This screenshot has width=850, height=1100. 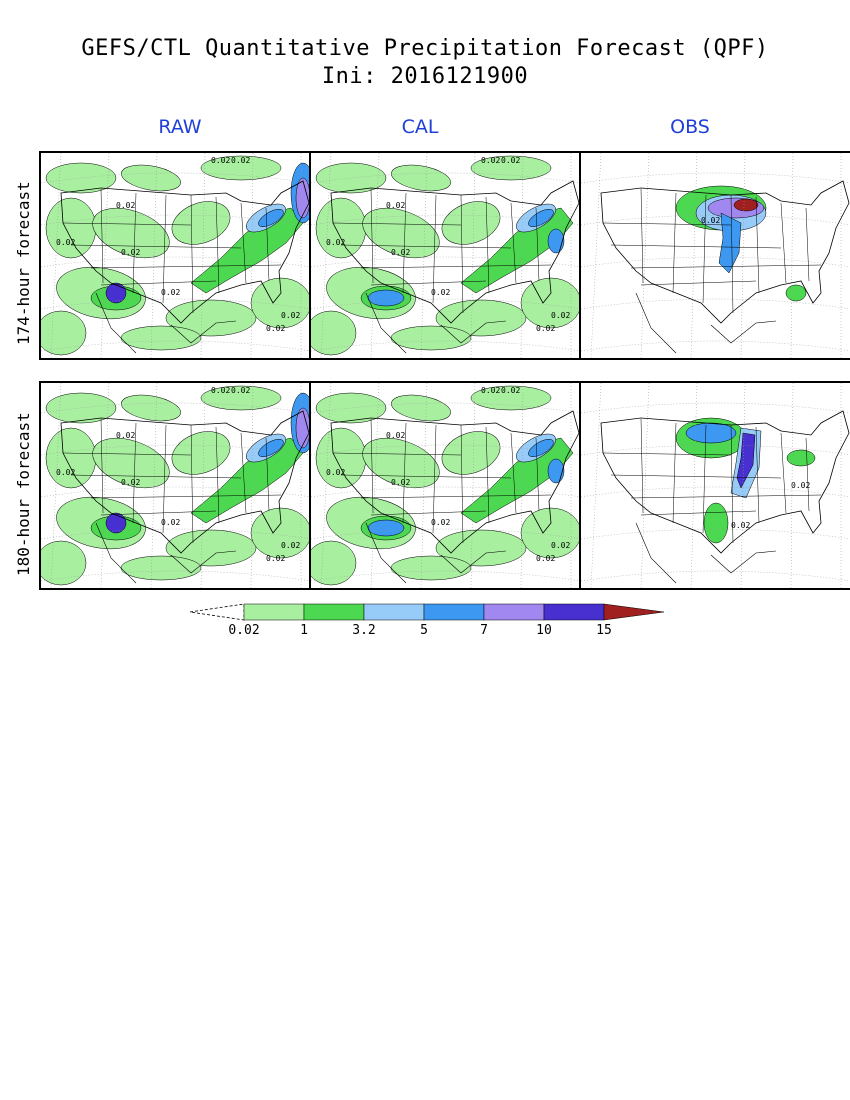 What do you see at coordinates (544, 630) in the screenshot?
I see `colorbar-tick-label: 10` at bounding box center [544, 630].